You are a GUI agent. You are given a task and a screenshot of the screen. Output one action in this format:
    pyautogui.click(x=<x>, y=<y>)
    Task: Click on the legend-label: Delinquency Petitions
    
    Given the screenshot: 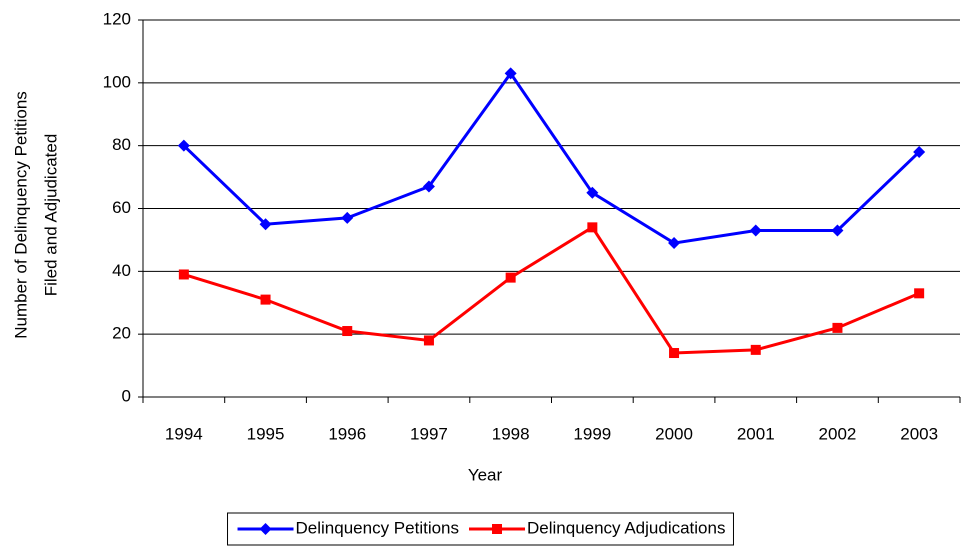 What is the action you would take?
    pyautogui.click(x=377, y=527)
    